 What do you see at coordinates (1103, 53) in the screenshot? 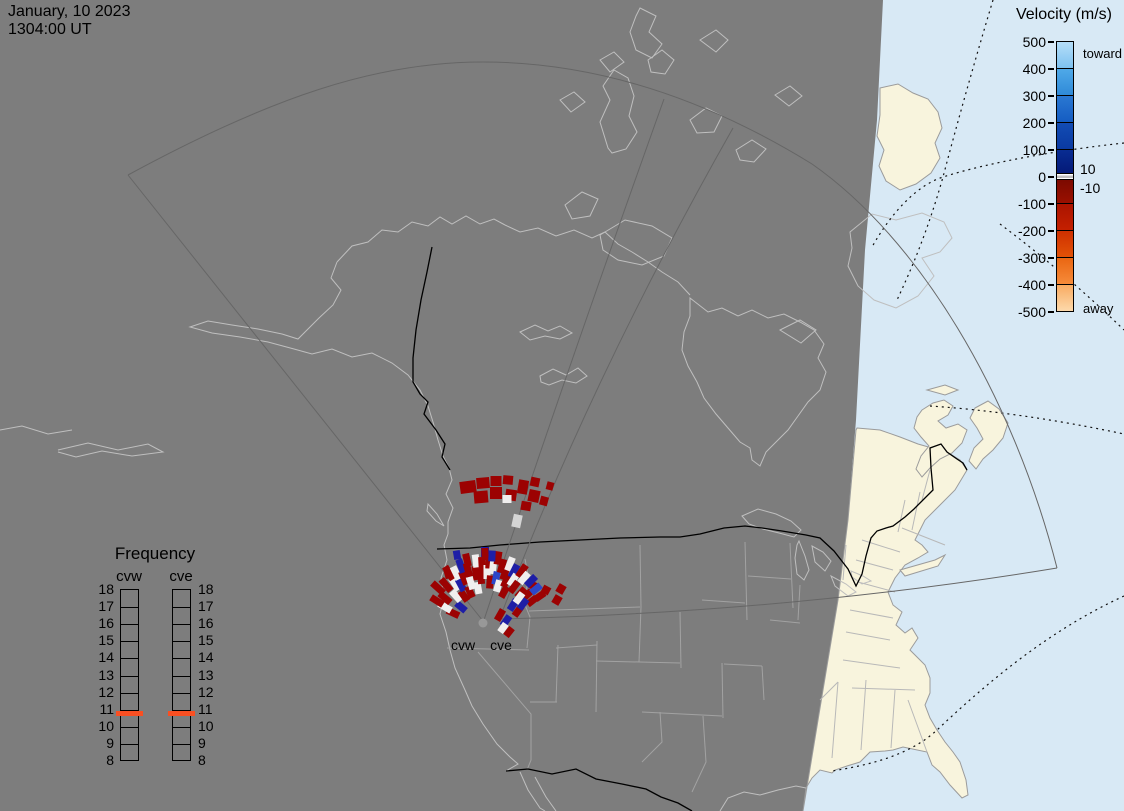
I see `toward-label: toward` at bounding box center [1103, 53].